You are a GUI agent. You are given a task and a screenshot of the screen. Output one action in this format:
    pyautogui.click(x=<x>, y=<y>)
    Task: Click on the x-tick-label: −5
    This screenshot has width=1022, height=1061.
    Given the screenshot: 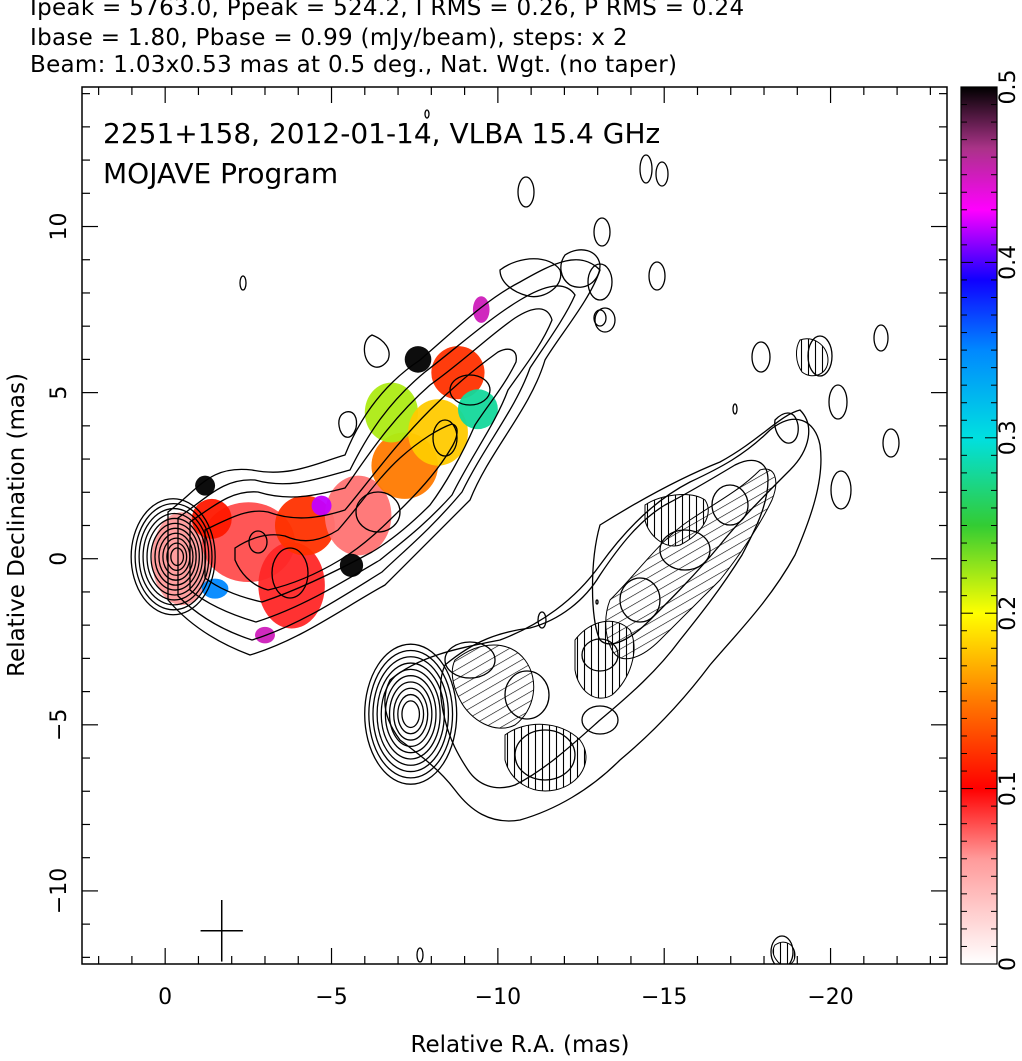 What is the action you would take?
    pyautogui.click(x=331, y=997)
    